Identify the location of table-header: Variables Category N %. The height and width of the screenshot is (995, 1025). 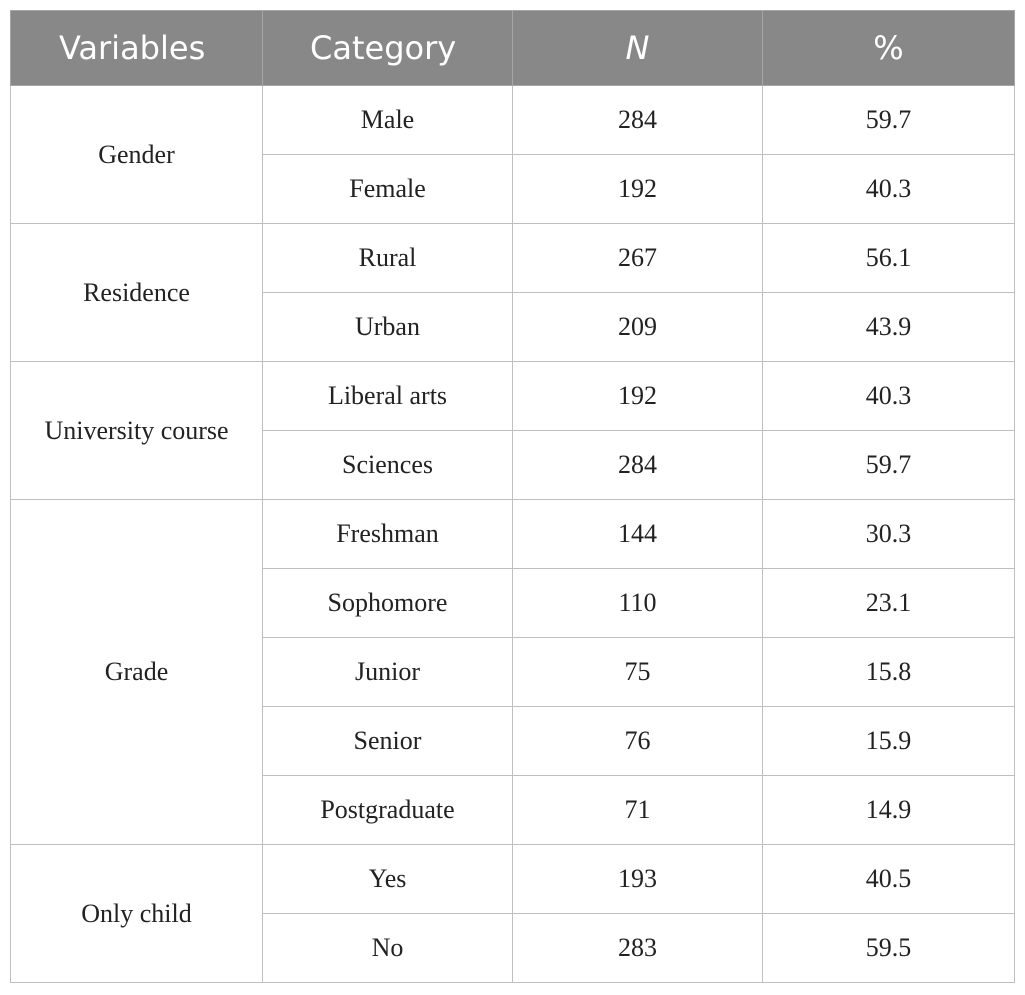
(512, 48).